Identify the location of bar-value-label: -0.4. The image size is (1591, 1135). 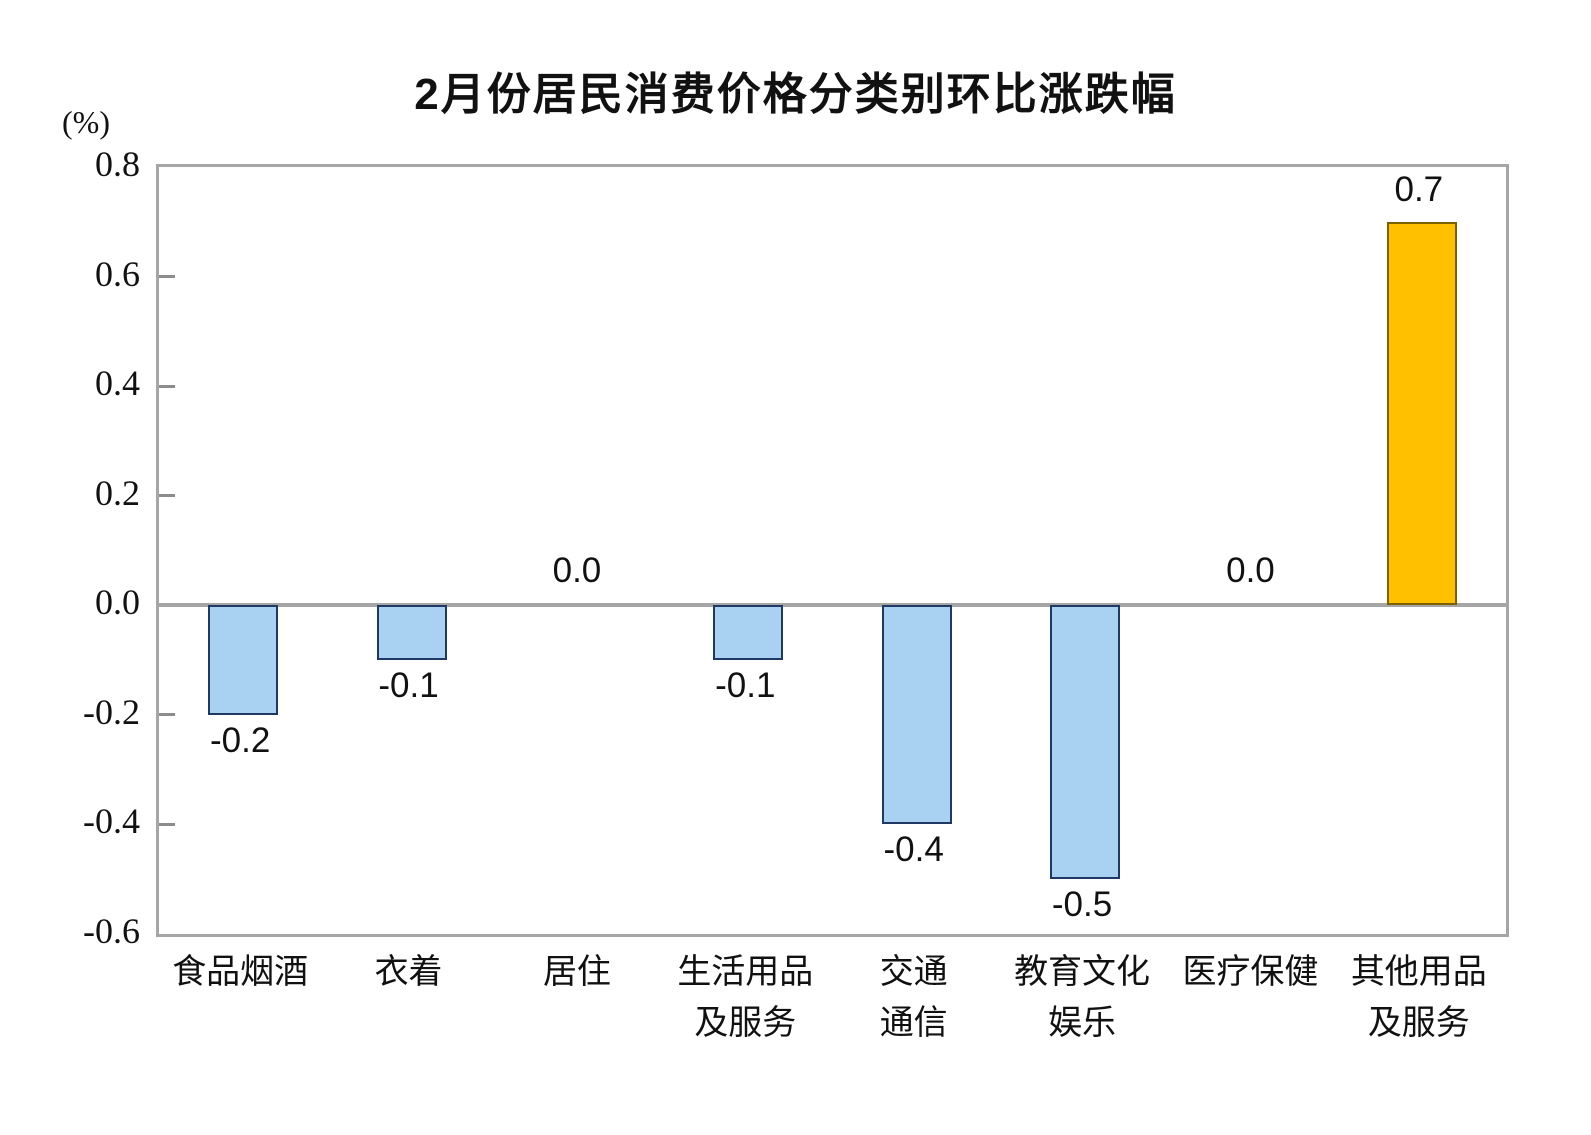
(913, 850).